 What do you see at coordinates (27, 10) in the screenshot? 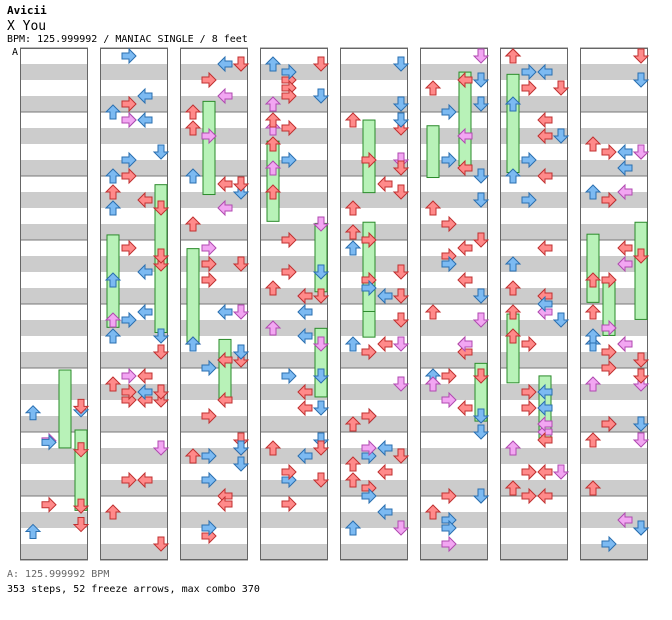
I see `song-artist: Avicii` at bounding box center [27, 10].